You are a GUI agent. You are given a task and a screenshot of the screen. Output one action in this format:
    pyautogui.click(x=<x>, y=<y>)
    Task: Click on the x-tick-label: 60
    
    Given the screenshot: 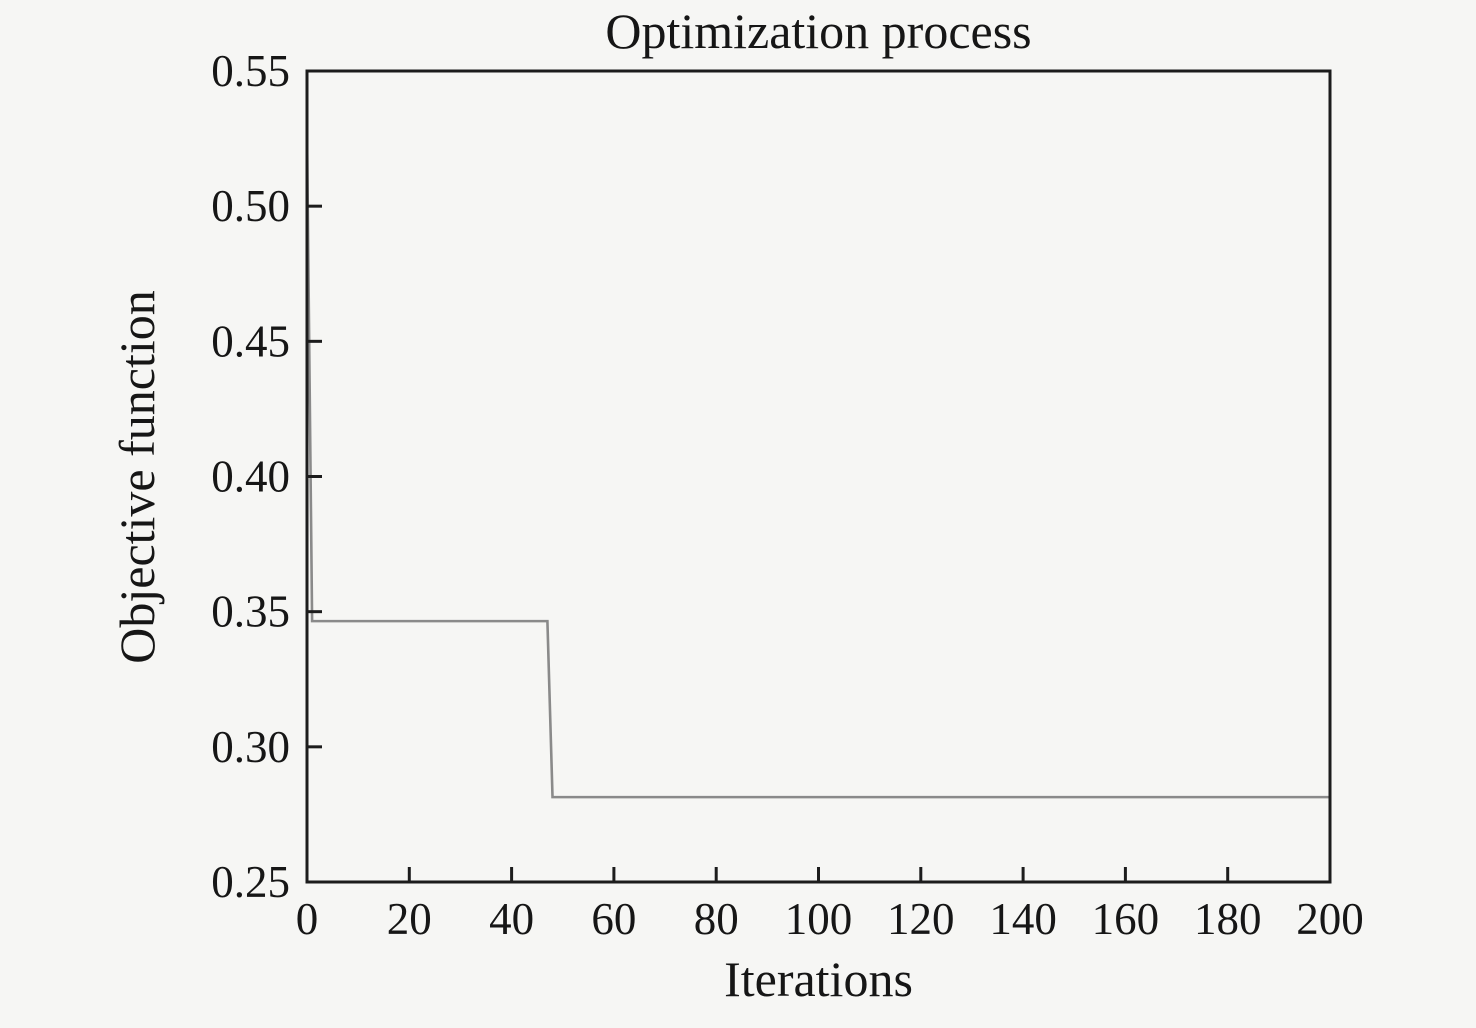 What is the action you would take?
    pyautogui.click(x=613, y=919)
    